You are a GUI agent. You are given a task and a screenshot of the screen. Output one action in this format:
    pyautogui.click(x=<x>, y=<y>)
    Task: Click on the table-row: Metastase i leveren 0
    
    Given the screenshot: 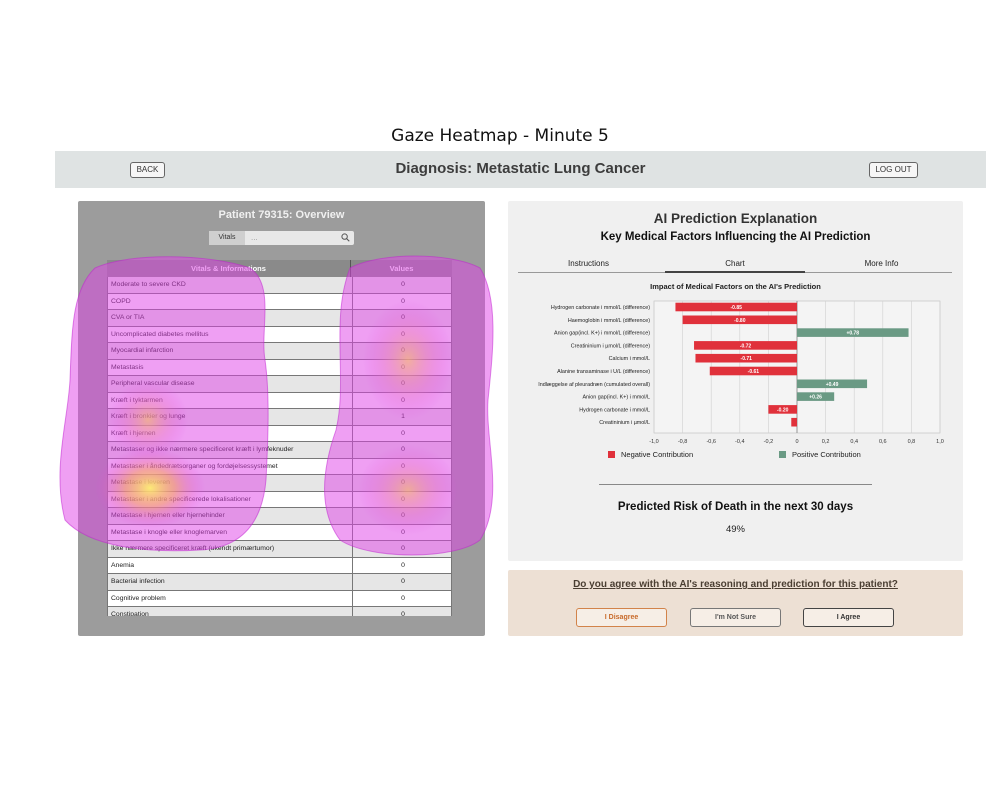 What is the action you would take?
    pyautogui.click(x=279, y=483)
    